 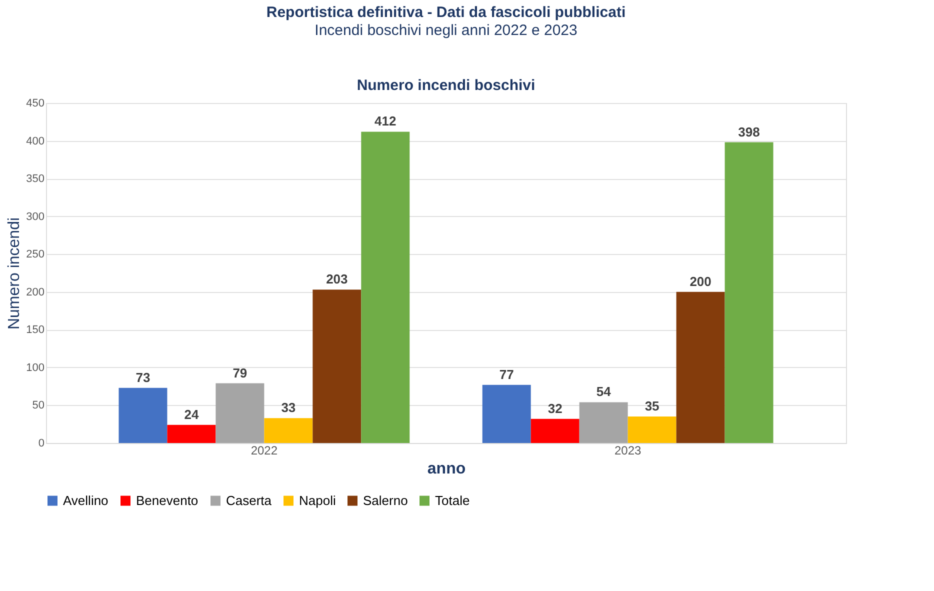 What do you see at coordinates (35, 368) in the screenshot?
I see `y-tick-label: 100` at bounding box center [35, 368].